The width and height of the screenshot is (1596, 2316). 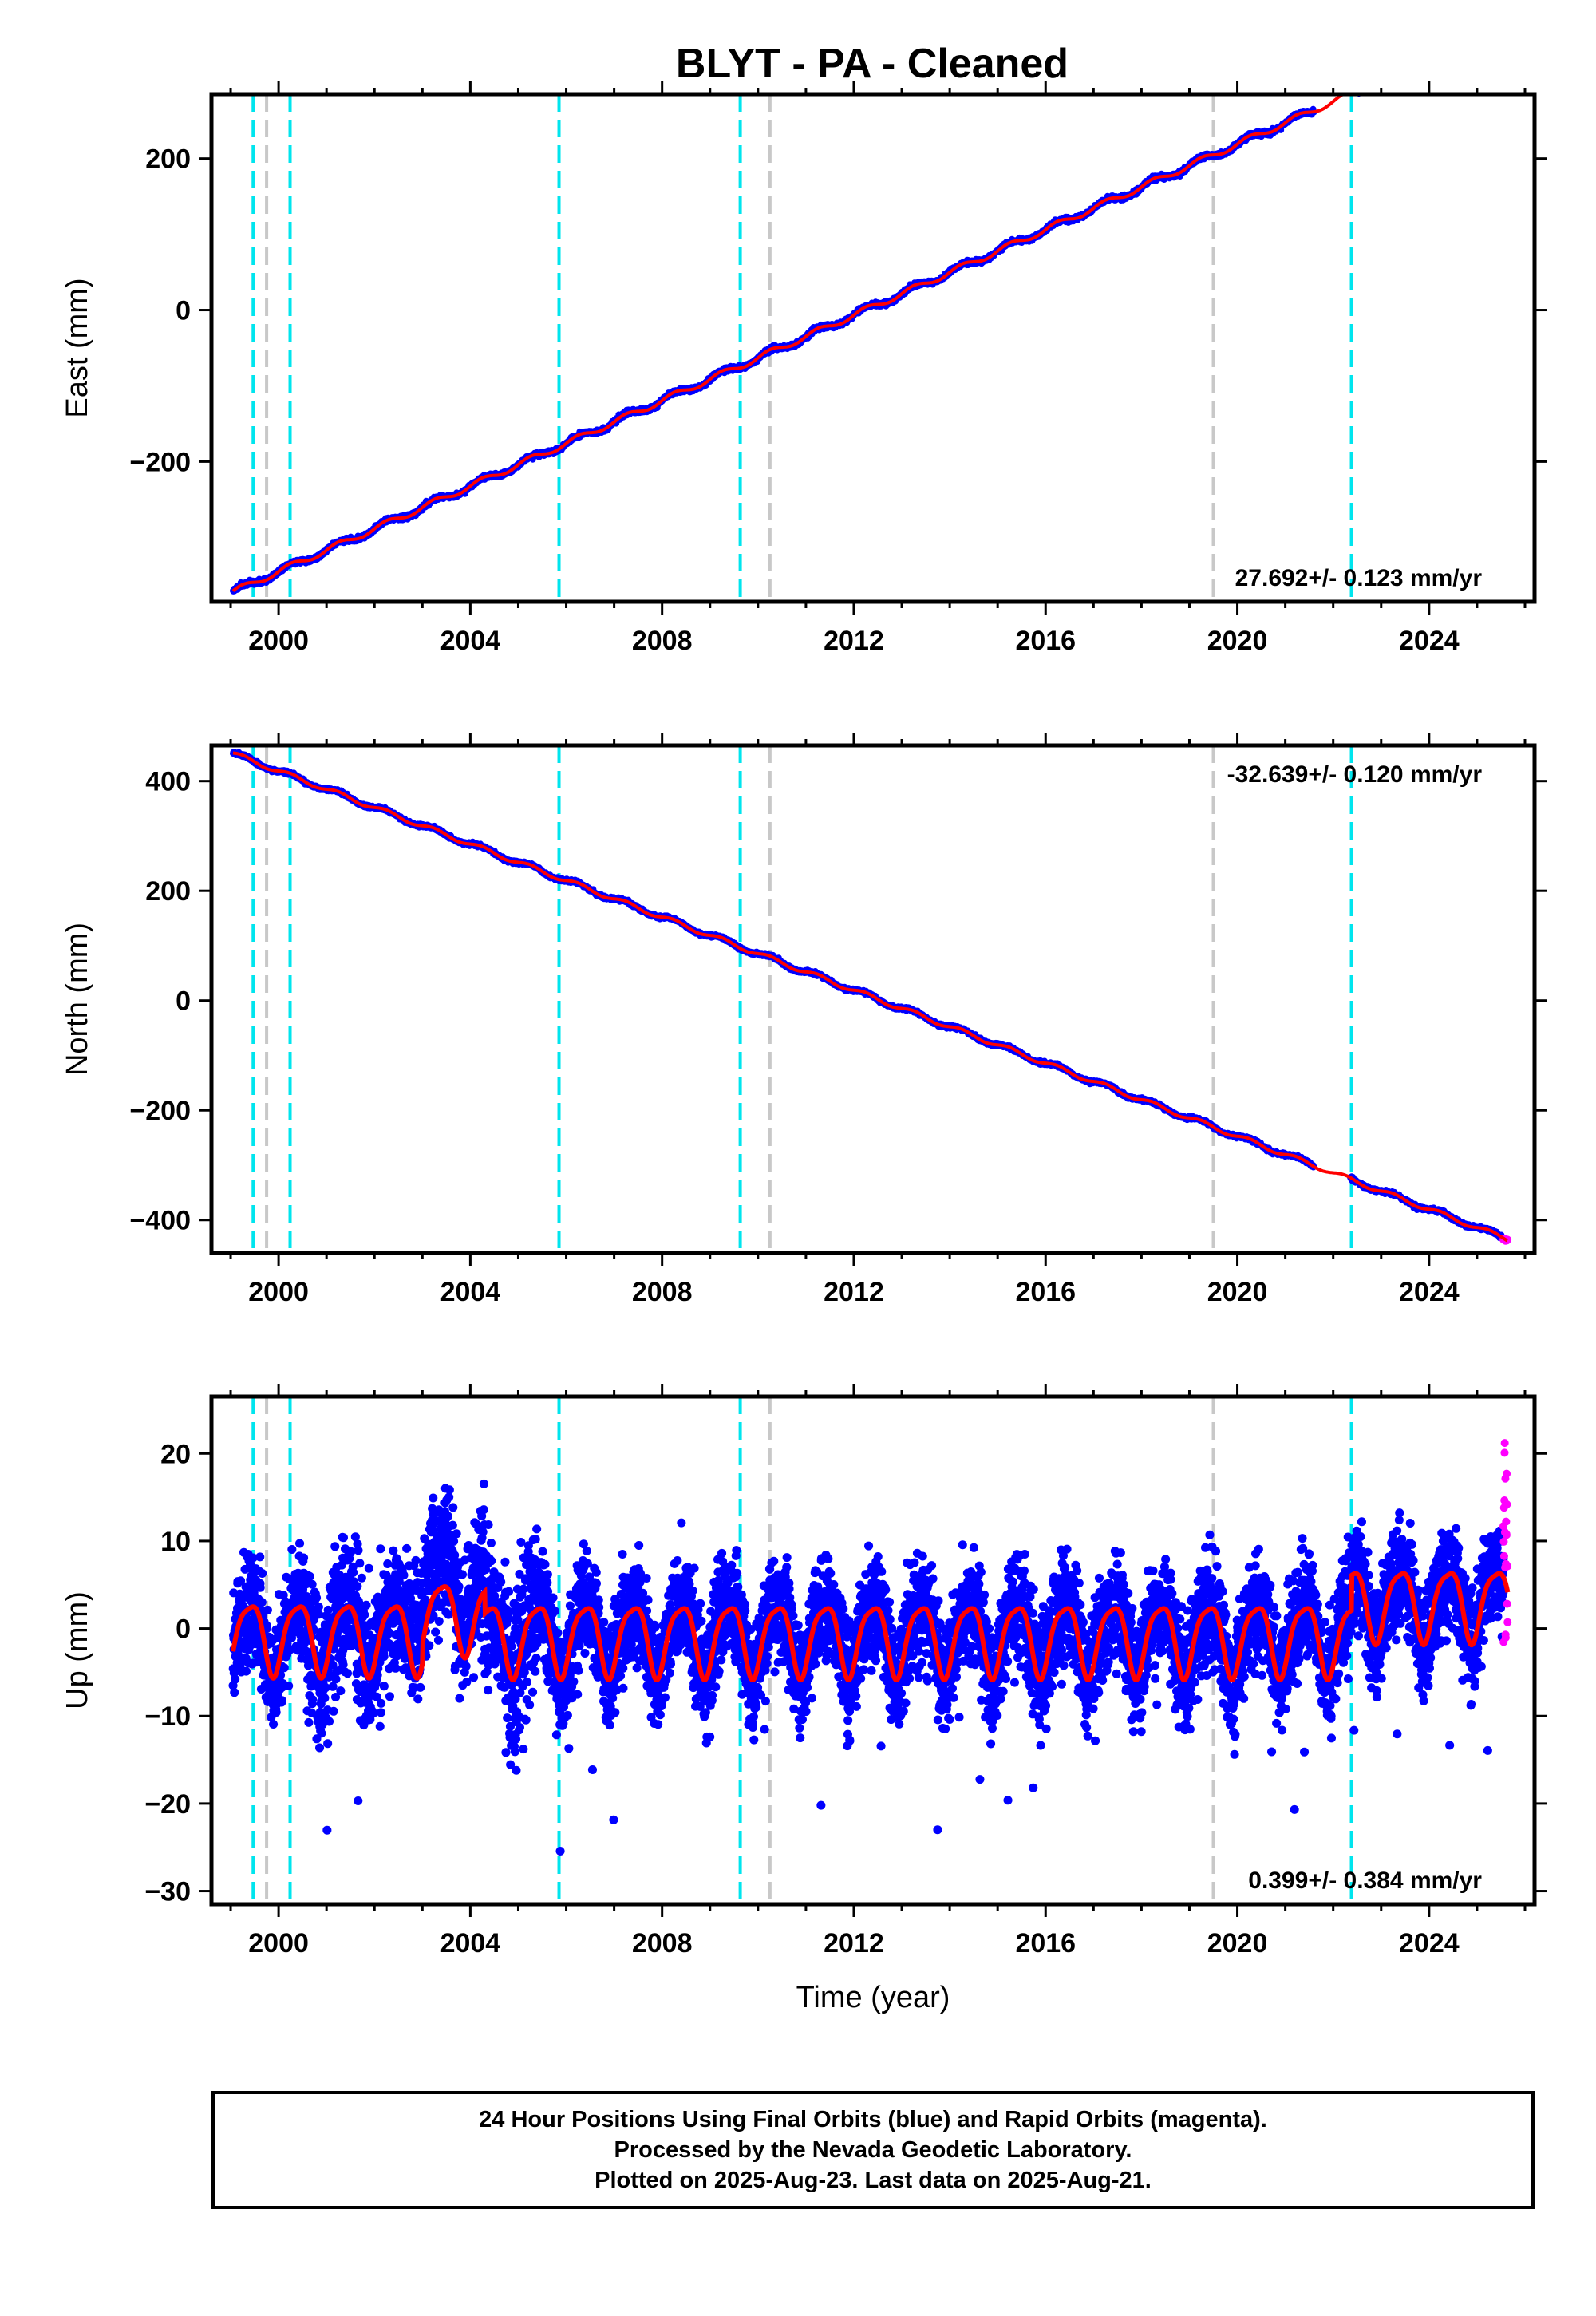 What do you see at coordinates (871, 1627) in the screenshot?
I see `model-fit-line` at bounding box center [871, 1627].